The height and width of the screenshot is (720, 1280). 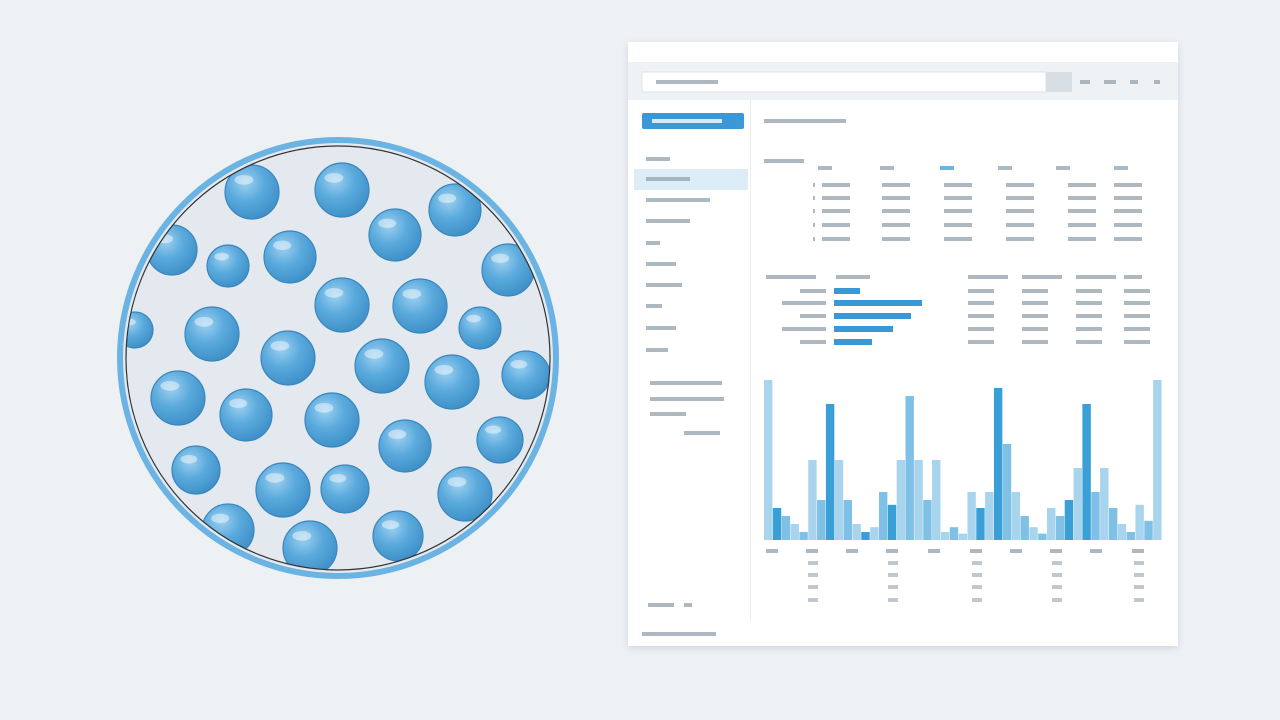 I want to click on selected-nav-item, so click(x=691, y=179).